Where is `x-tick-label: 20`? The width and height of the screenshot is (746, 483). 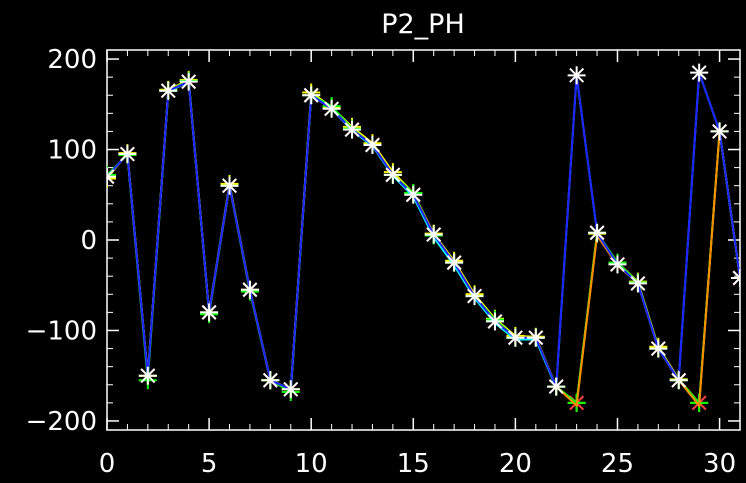 x-tick-label: 20 is located at coordinates (515, 464).